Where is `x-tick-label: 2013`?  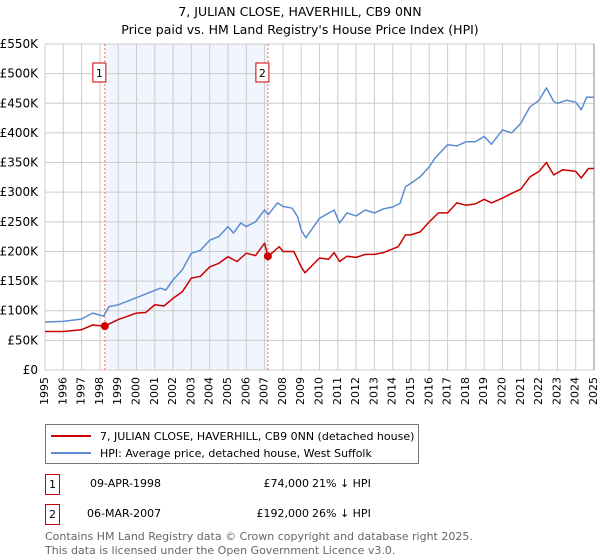 x-tick-label: 2013 is located at coordinates (373, 391).